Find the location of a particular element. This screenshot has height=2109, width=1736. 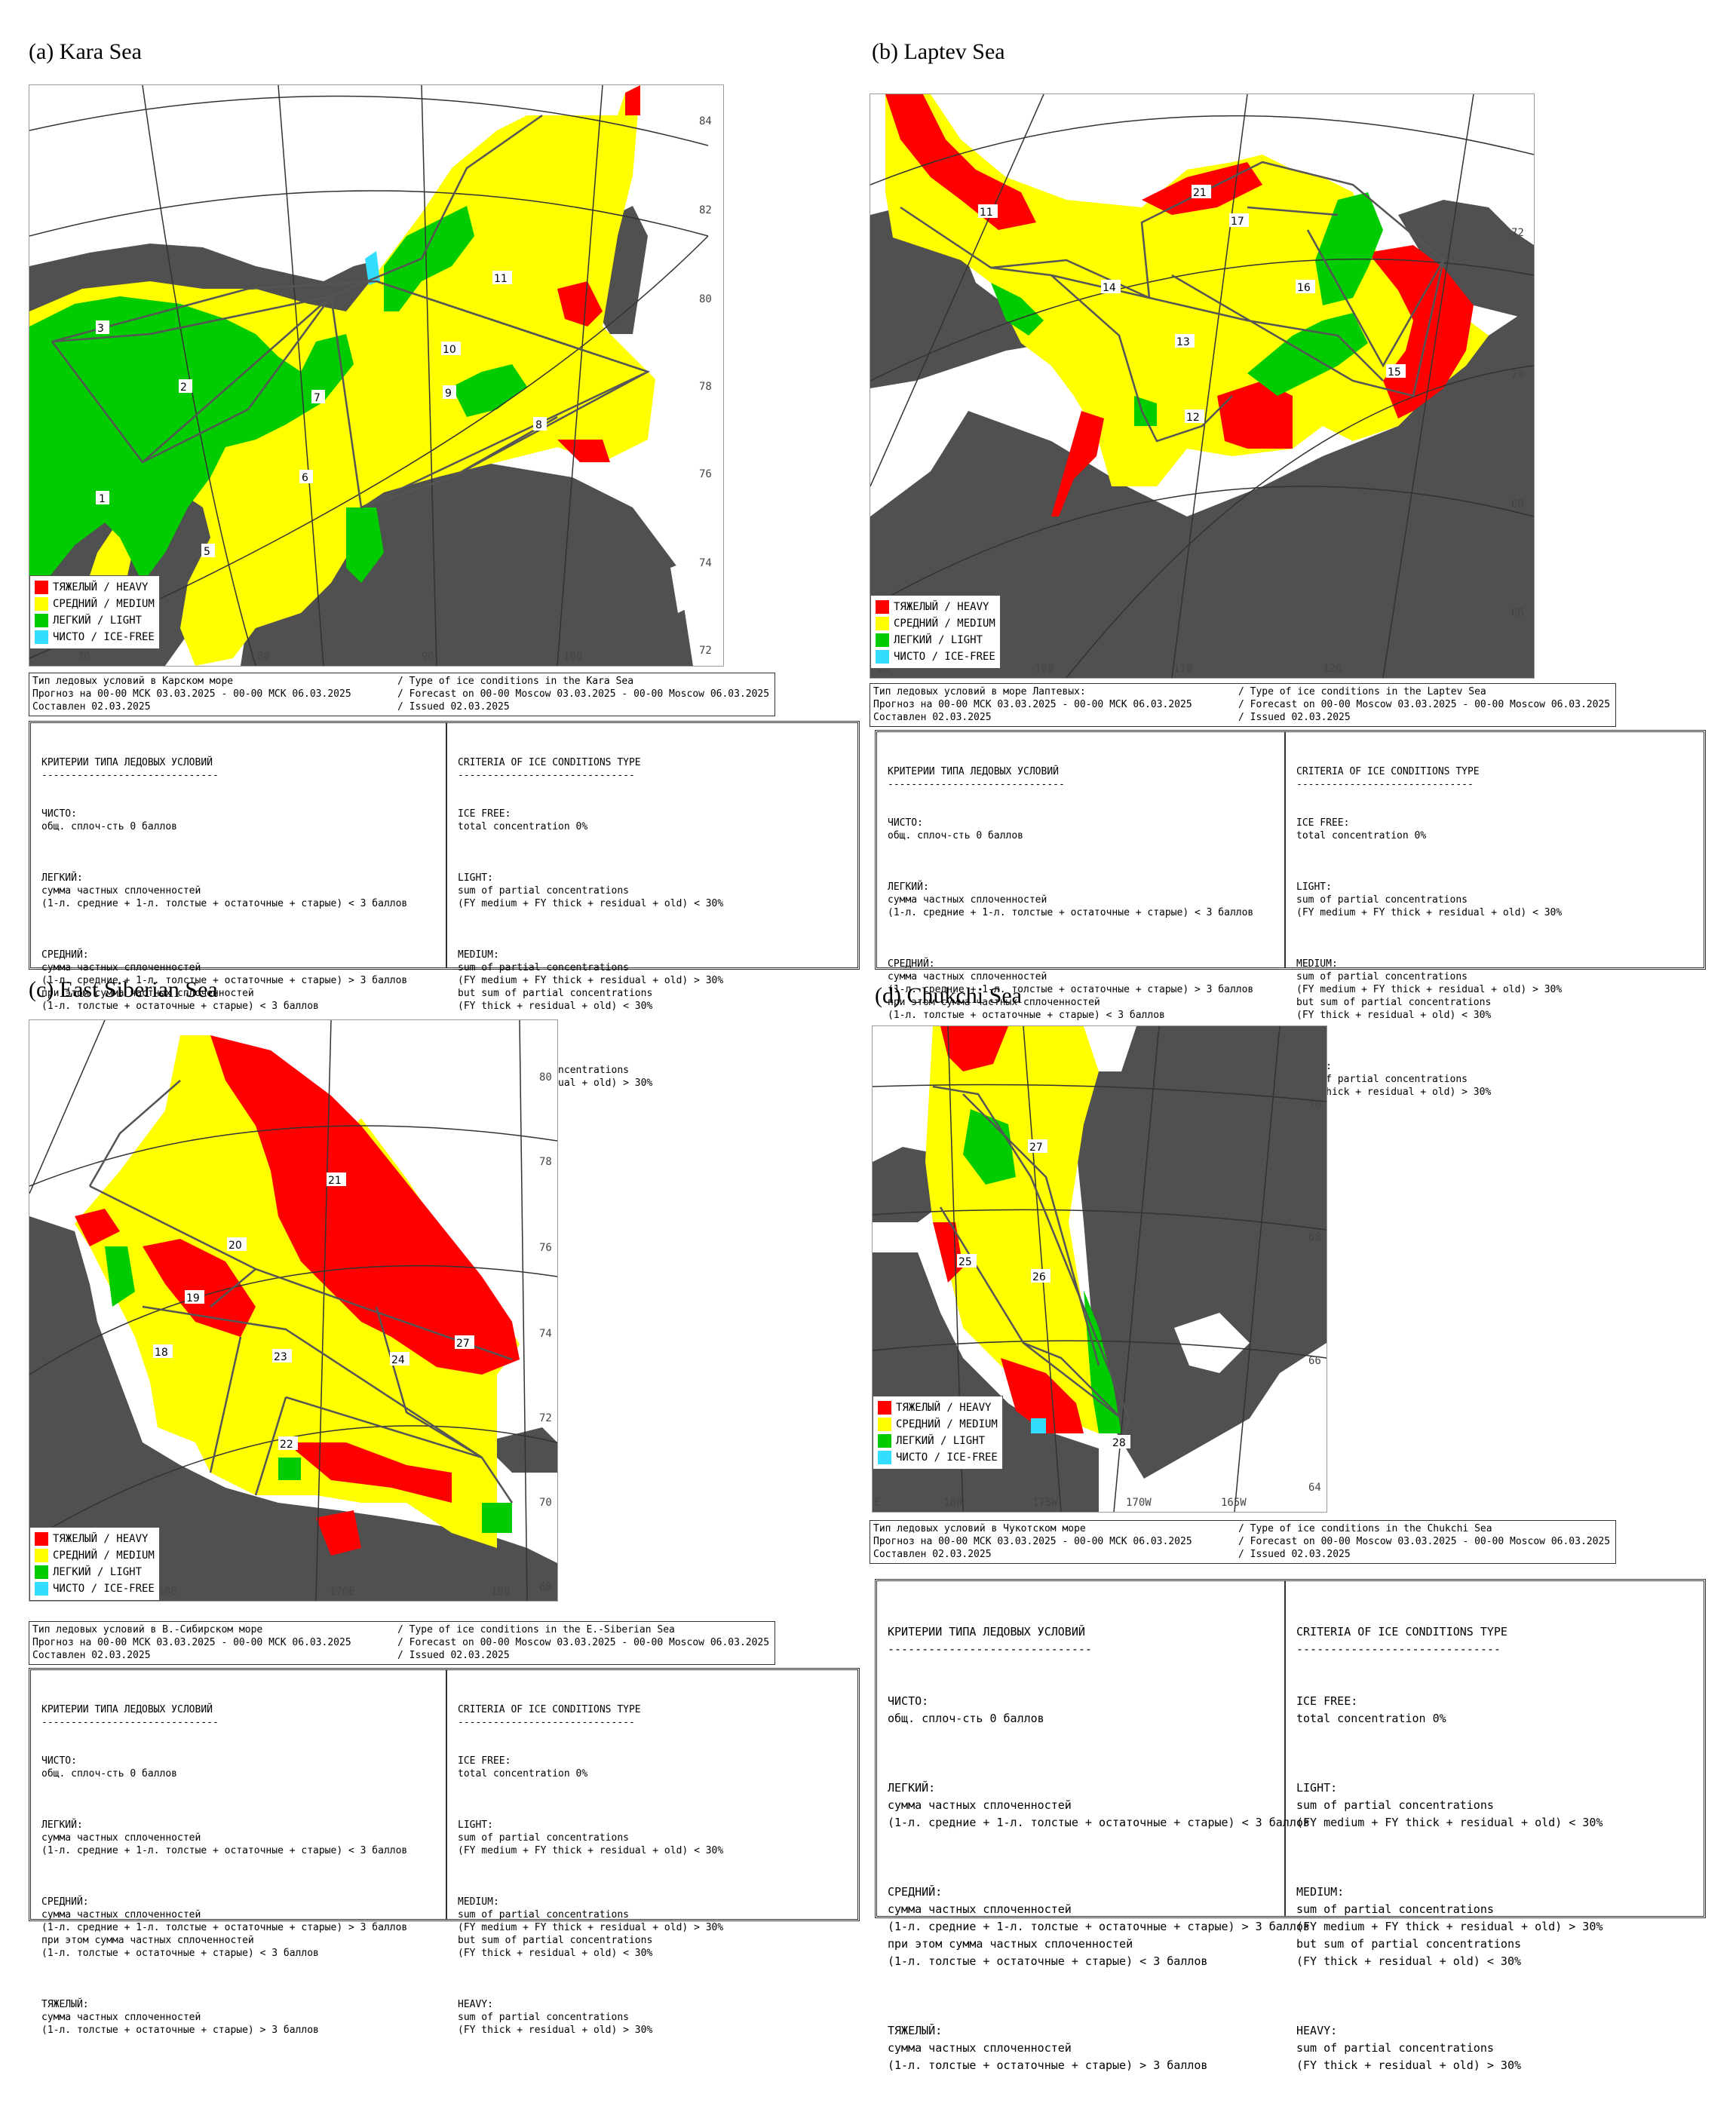

region-label: 19 is located at coordinates (193, 1298).